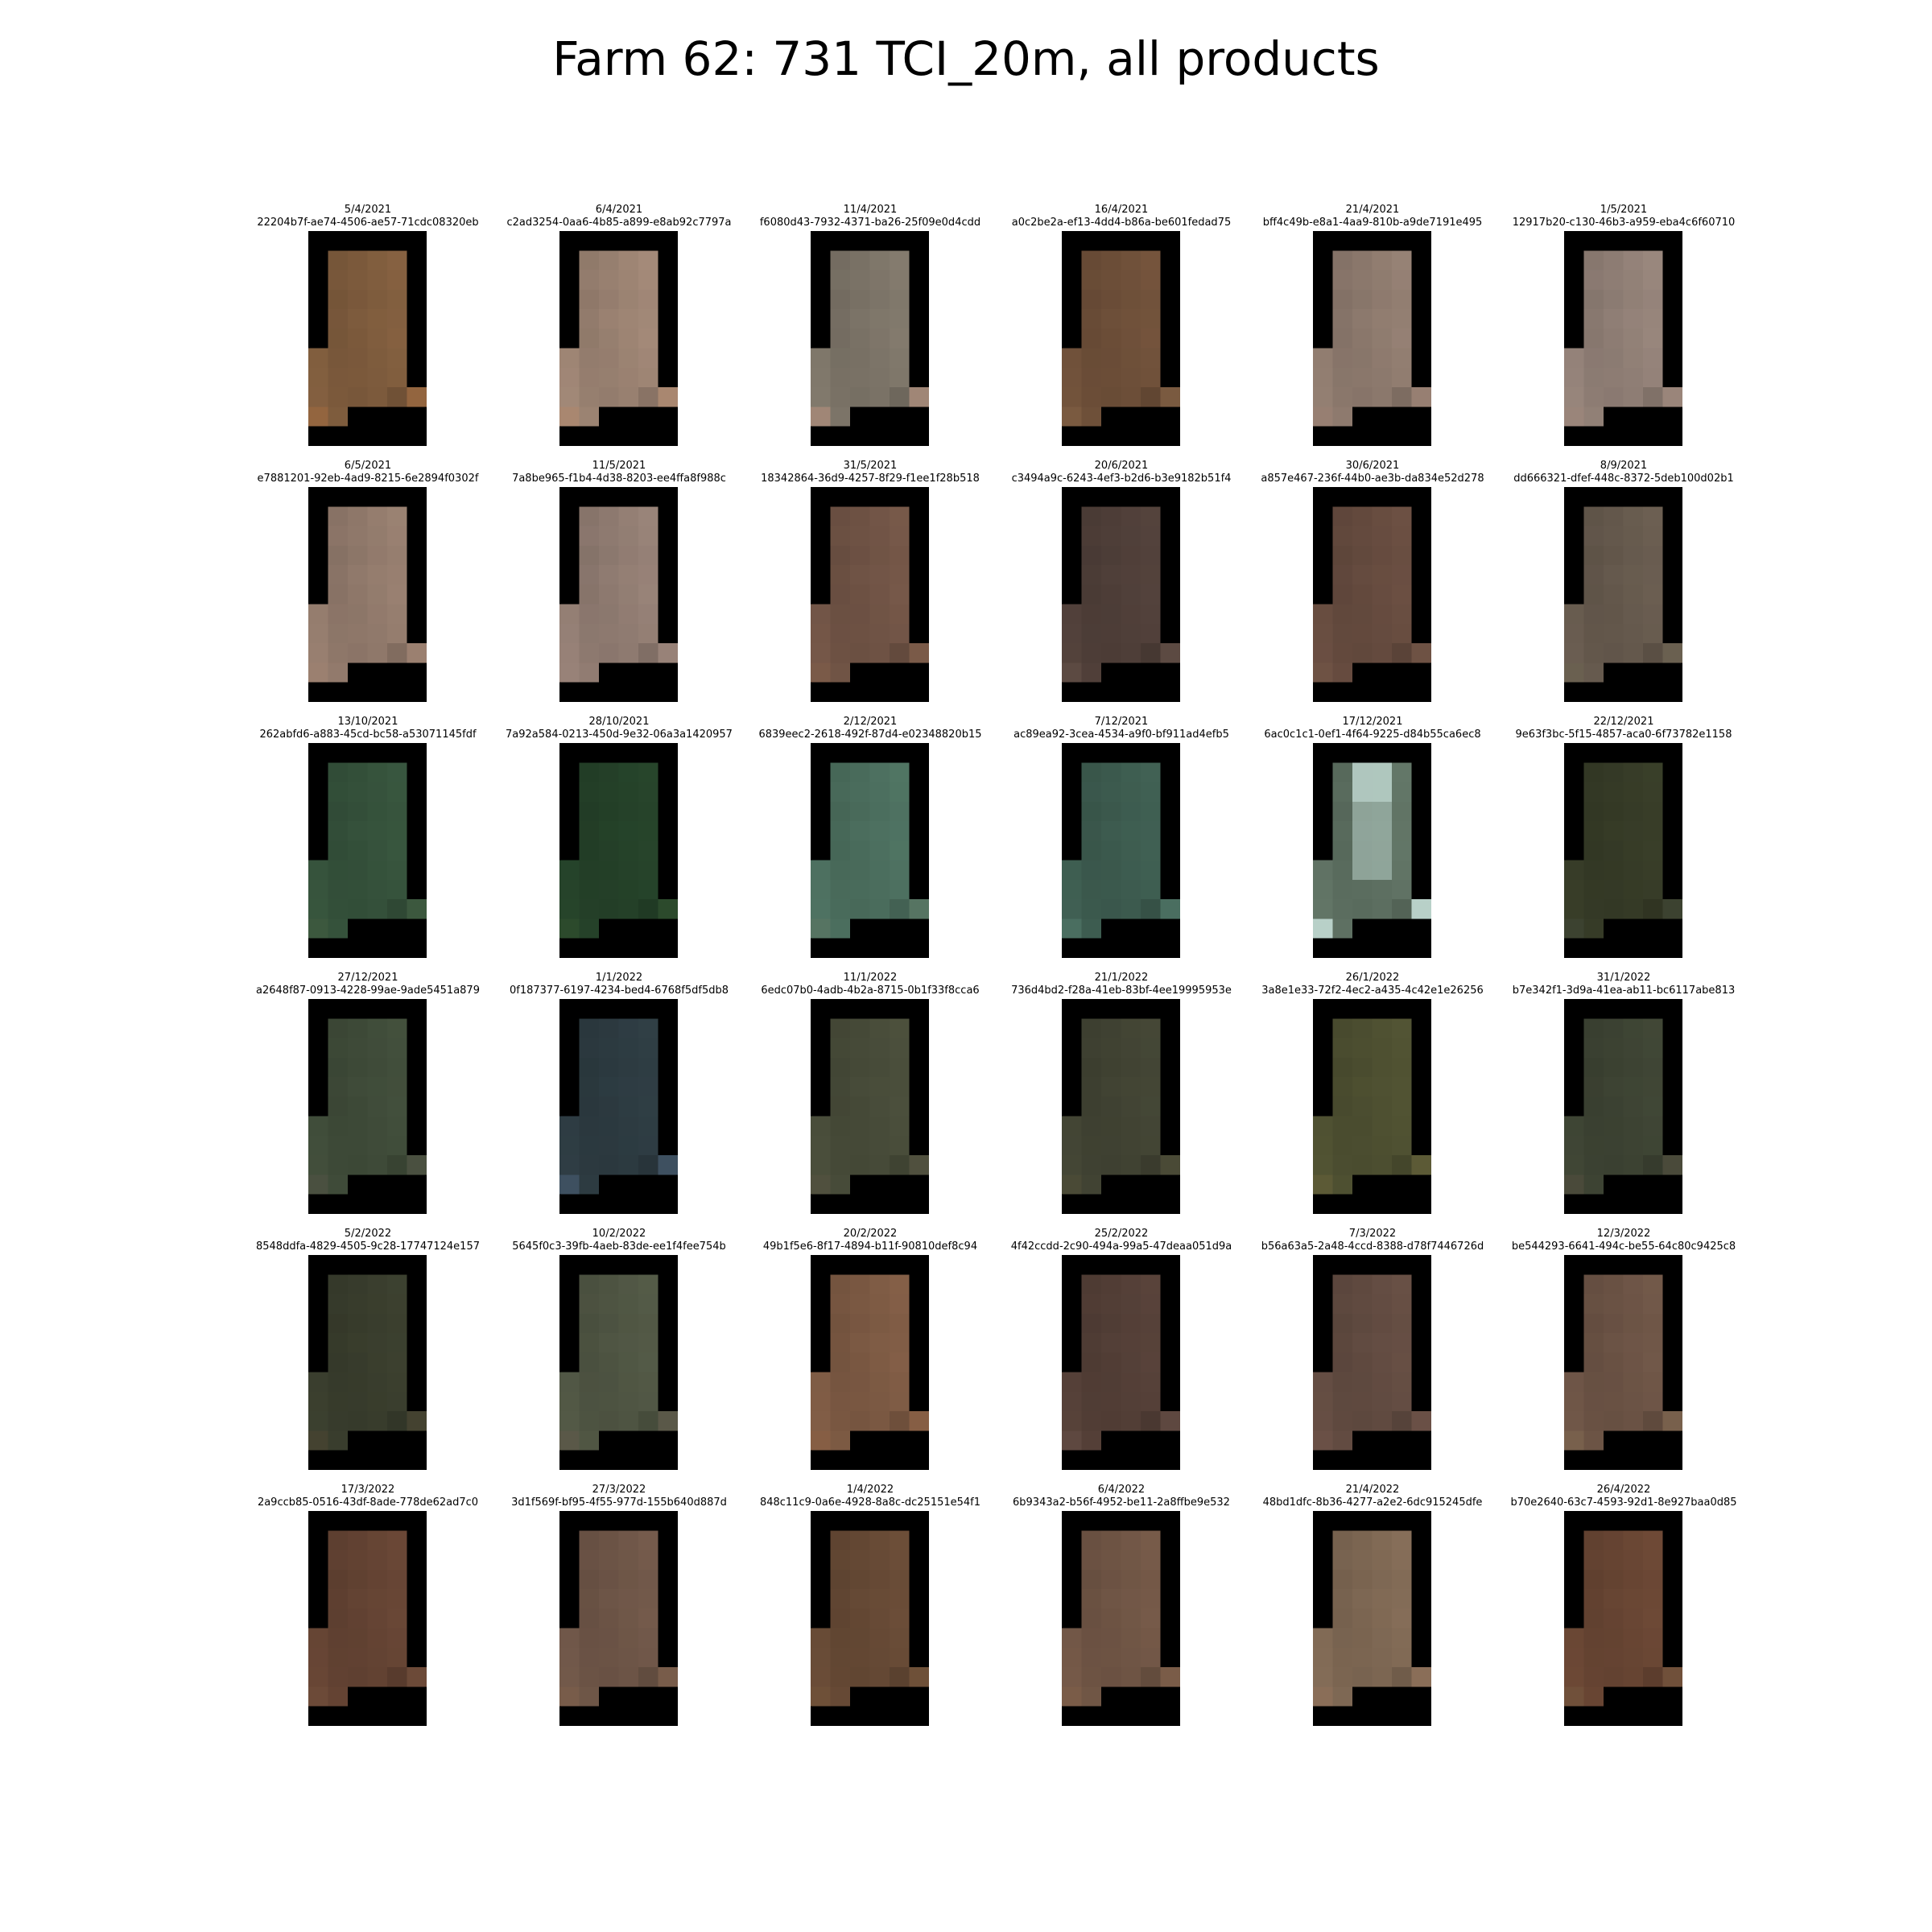  What do you see at coordinates (1372, 722) in the screenshot?
I see `panel-date: 17/12/2021` at bounding box center [1372, 722].